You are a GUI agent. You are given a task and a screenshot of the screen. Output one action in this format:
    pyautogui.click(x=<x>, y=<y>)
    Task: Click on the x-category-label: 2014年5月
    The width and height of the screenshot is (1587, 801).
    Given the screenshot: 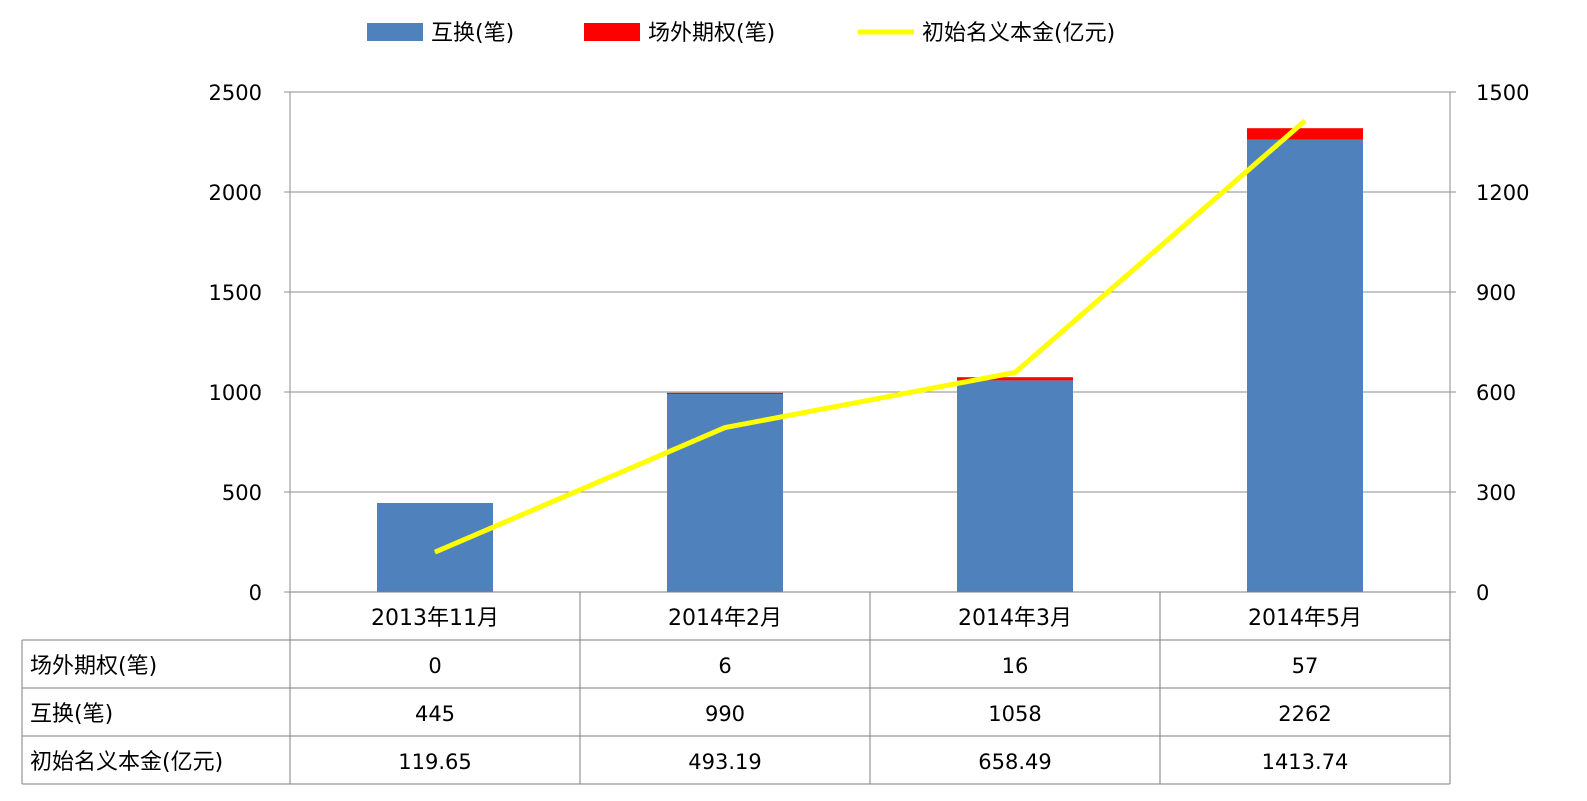 What is the action you would take?
    pyautogui.click(x=1305, y=618)
    